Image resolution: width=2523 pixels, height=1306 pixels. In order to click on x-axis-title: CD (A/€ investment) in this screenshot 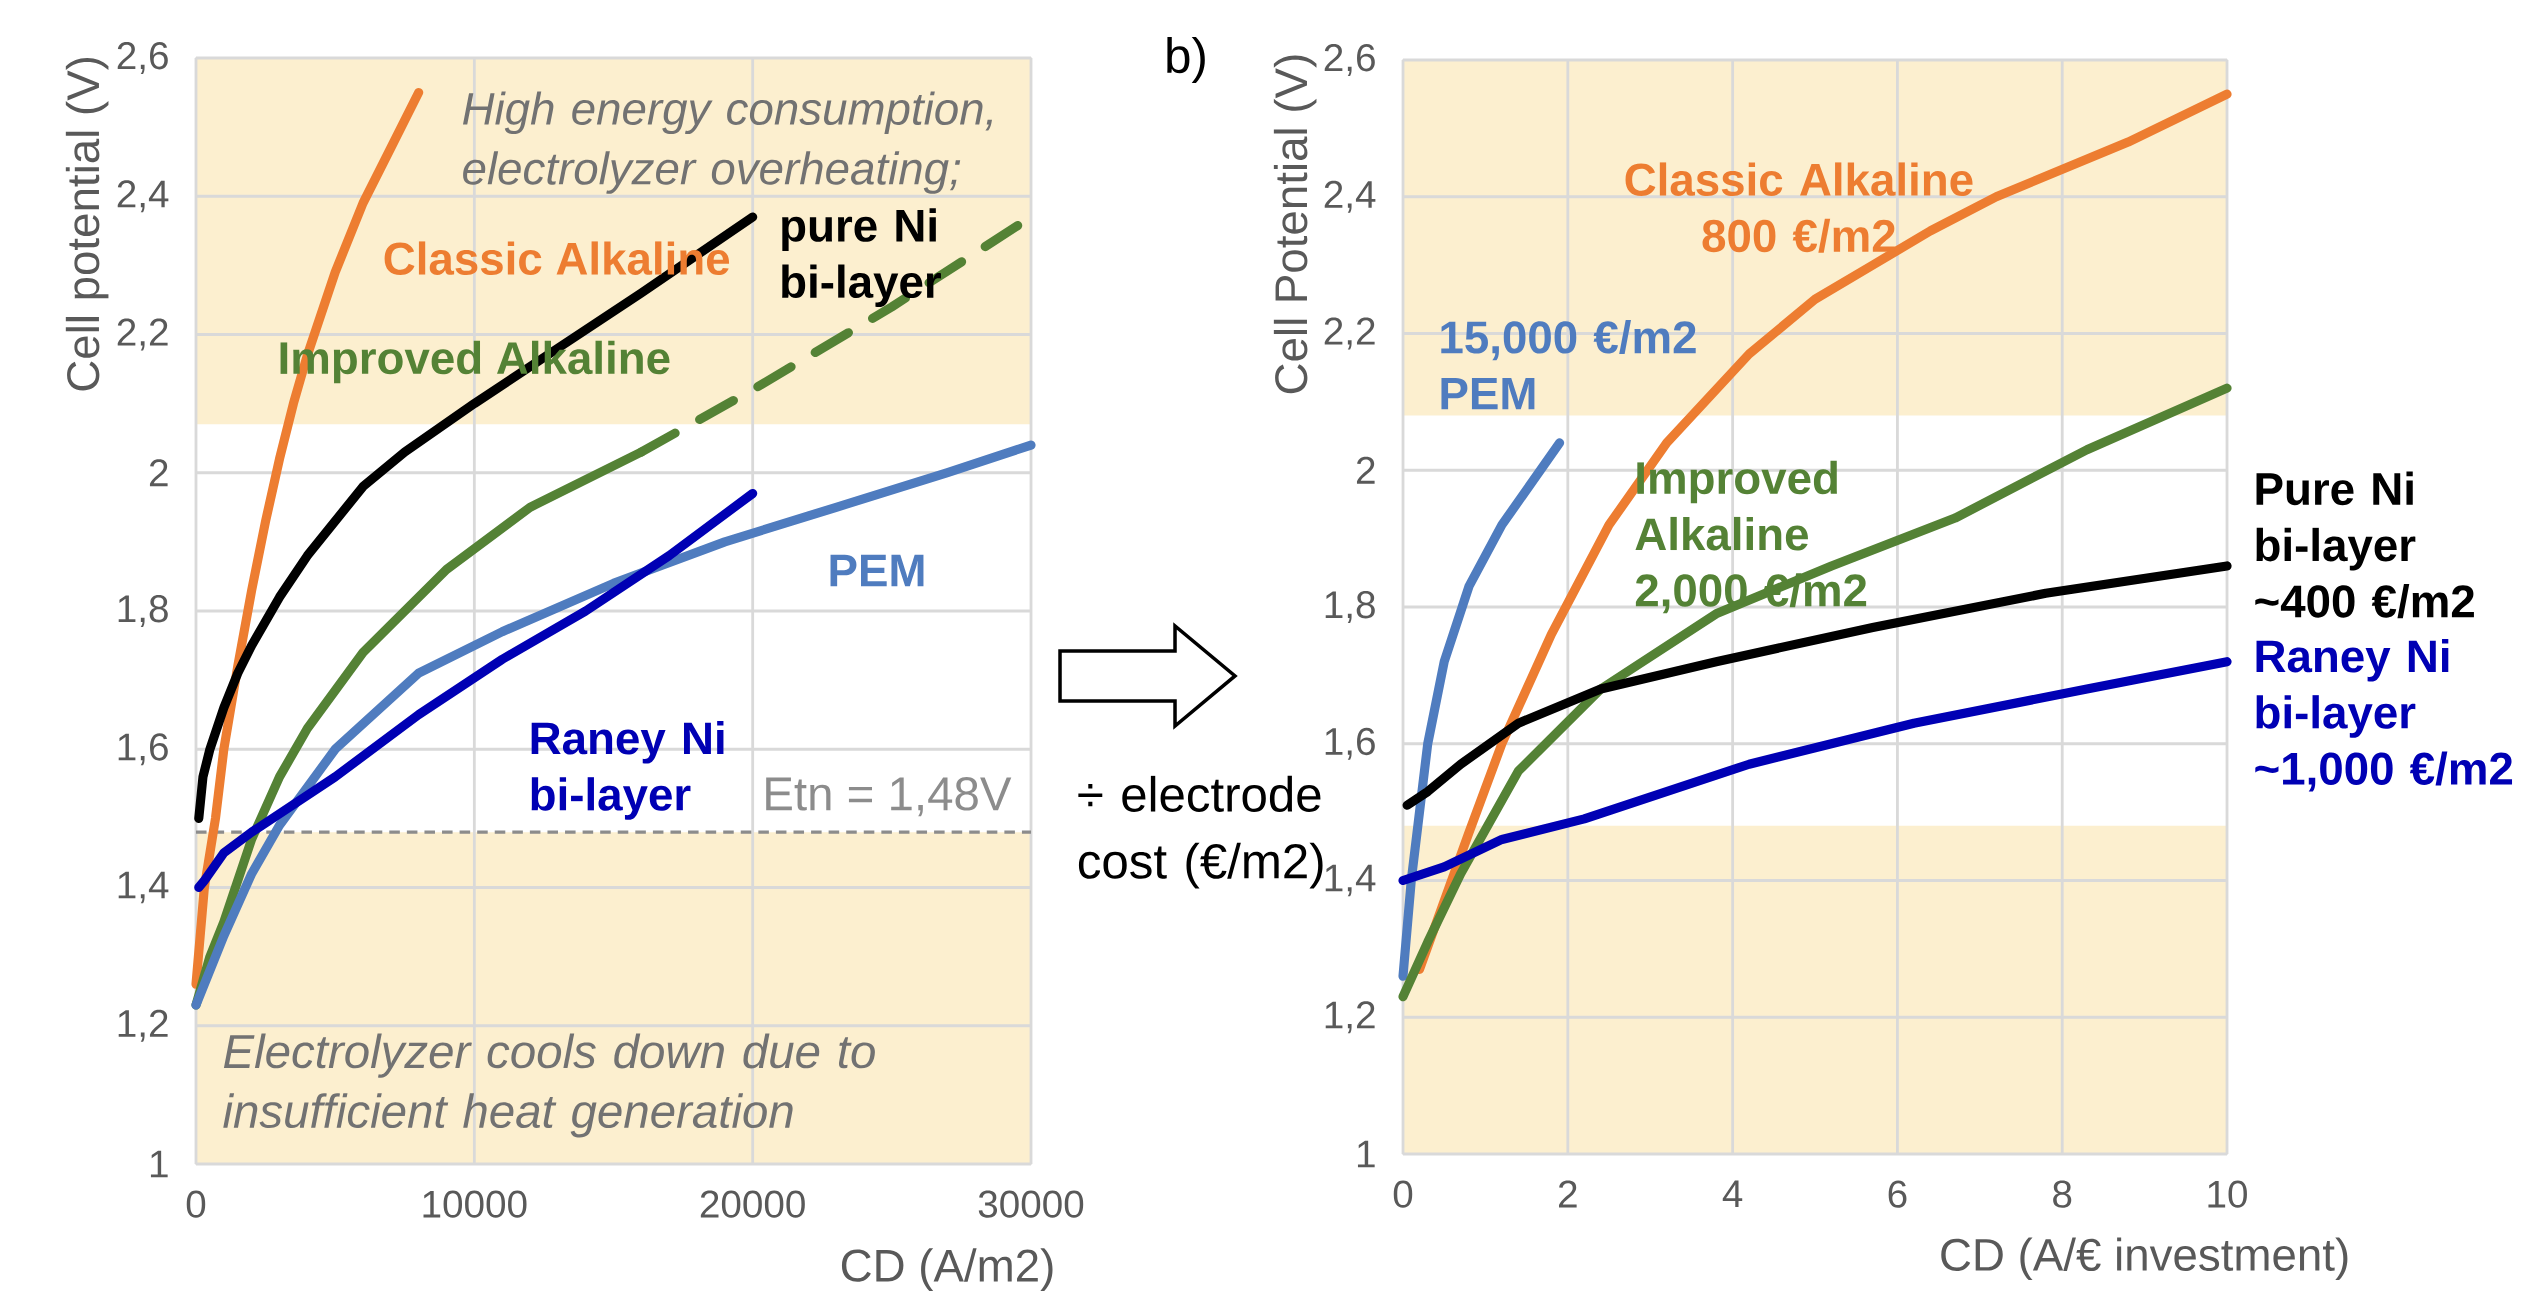, I will do `click(2144, 1259)`.